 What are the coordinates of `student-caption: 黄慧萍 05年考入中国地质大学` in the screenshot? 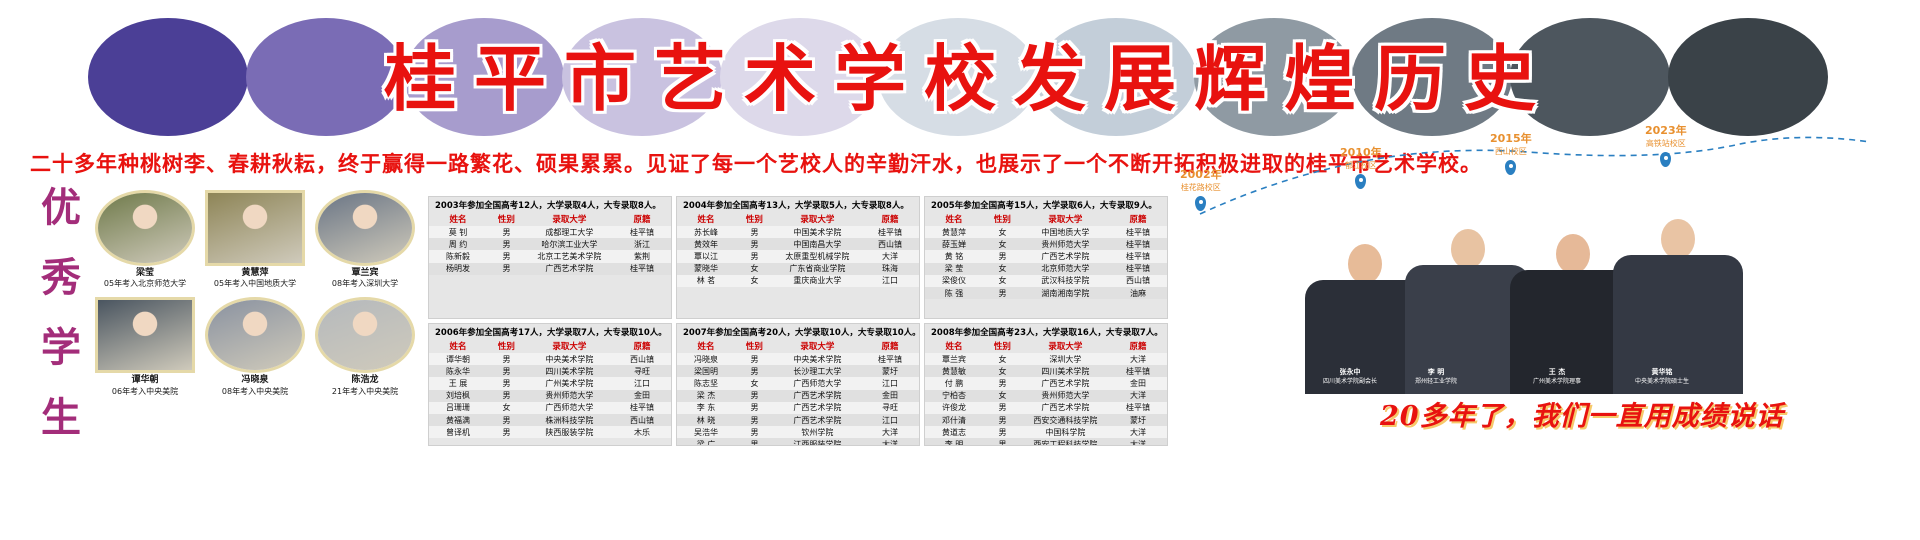 It's located at (255, 278).